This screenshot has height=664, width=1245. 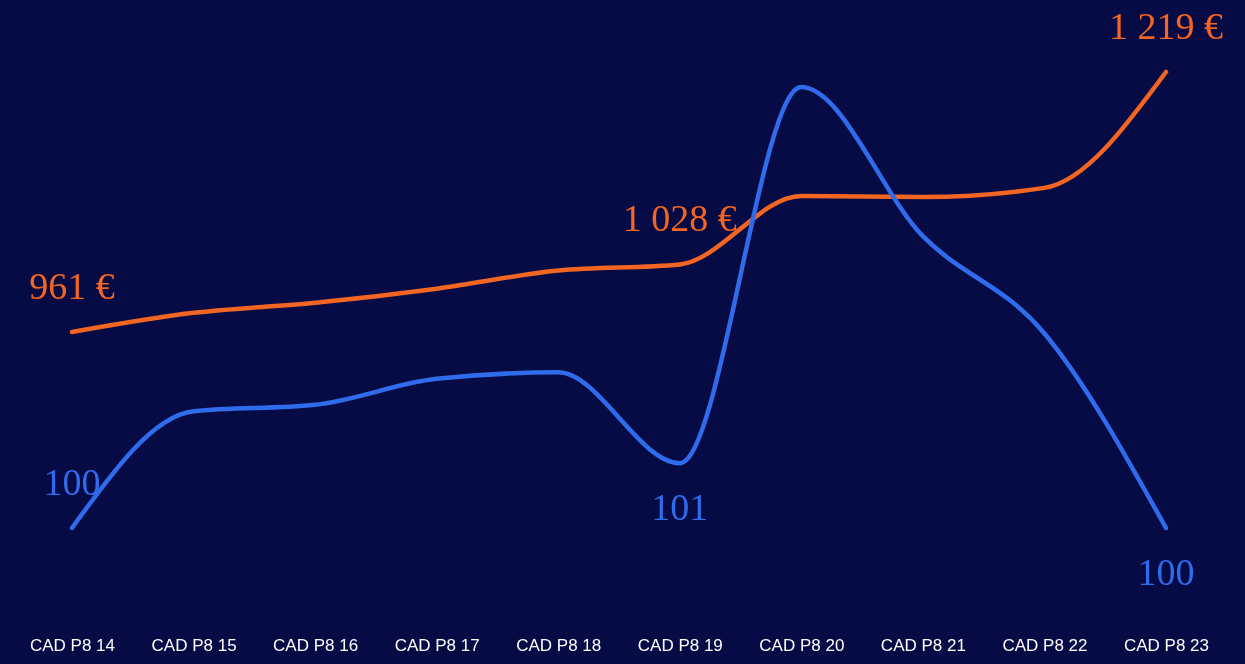 What do you see at coordinates (680, 645) in the screenshot?
I see `x-tick-label: CAD P8 19` at bounding box center [680, 645].